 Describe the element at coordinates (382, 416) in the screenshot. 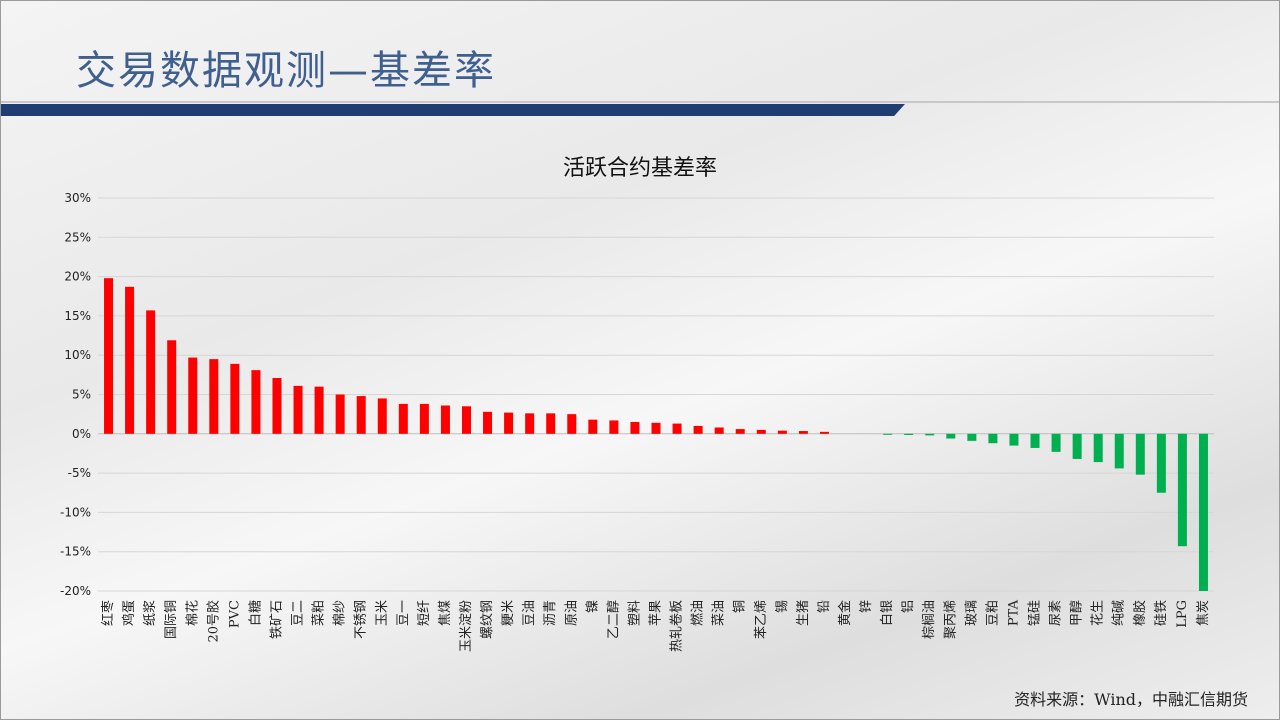

I see `bar-玉米` at that location.